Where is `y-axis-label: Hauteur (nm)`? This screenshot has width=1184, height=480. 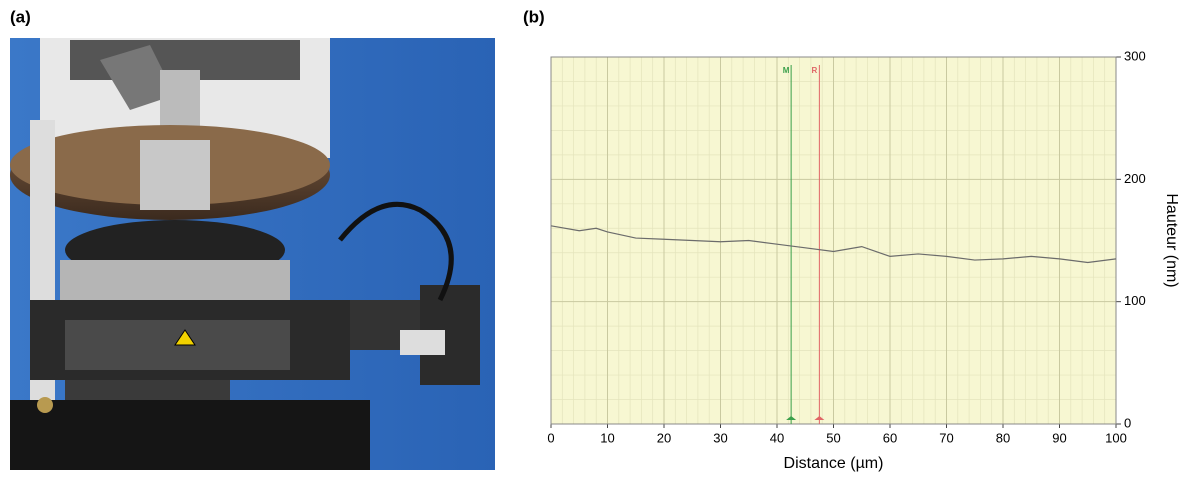
y-axis-label: Hauteur (nm) is located at coordinates (1171, 240).